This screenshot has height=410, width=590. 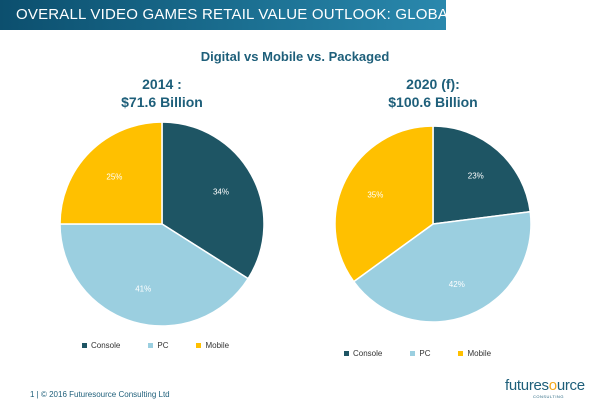 I want to click on pie-label-2020-mobile: 35%, so click(x=375, y=195).